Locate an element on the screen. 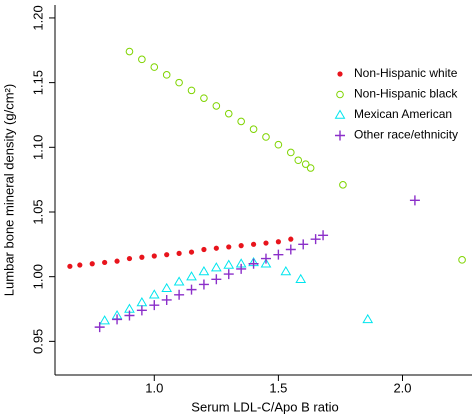 The height and width of the screenshot is (418, 474). y-tick-label: 1.10 is located at coordinates (37, 147).